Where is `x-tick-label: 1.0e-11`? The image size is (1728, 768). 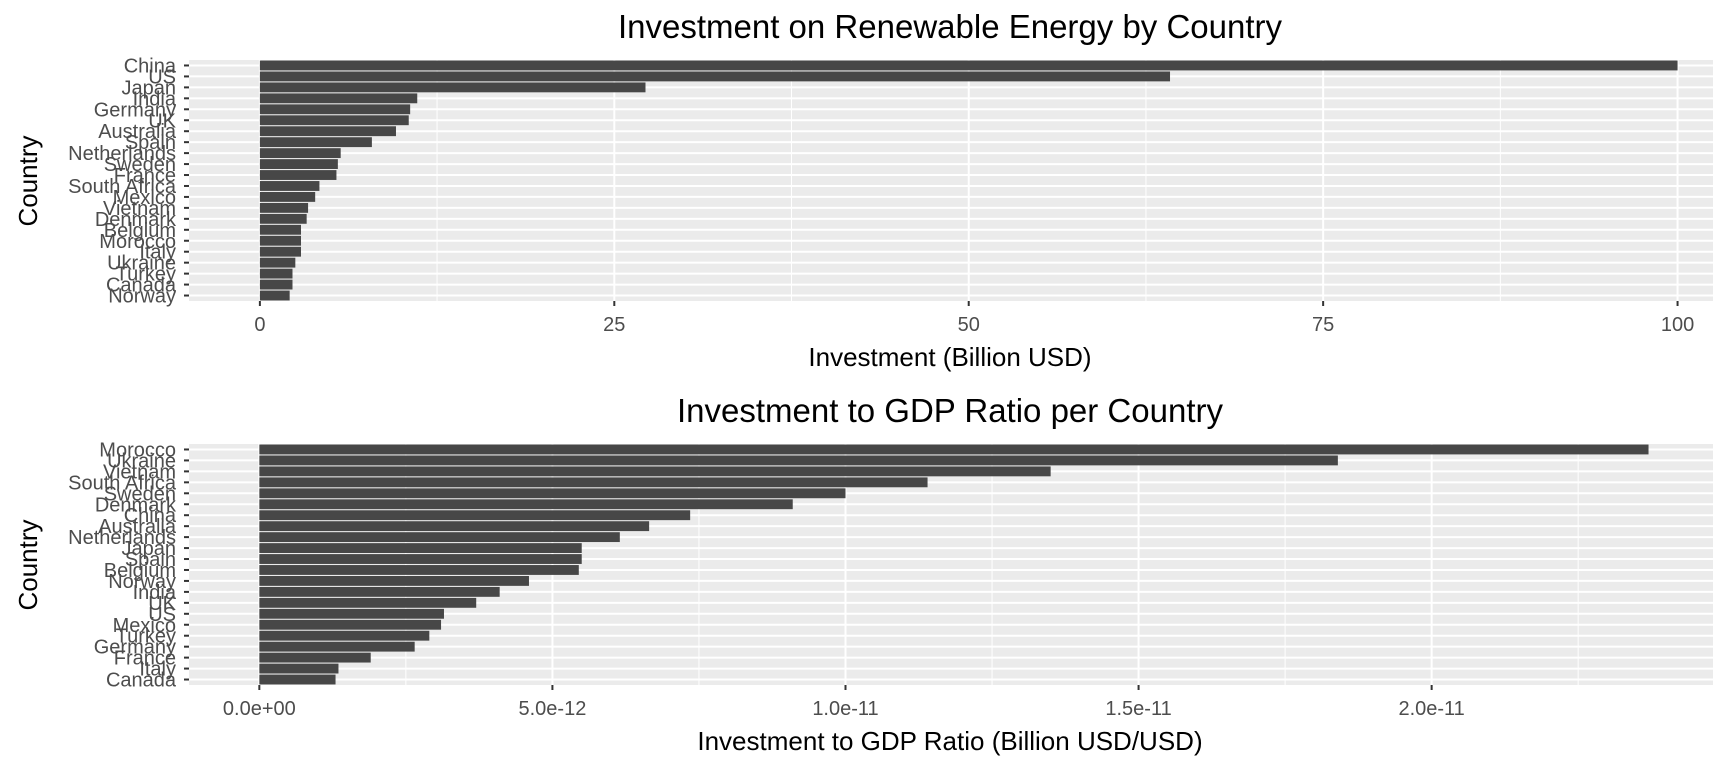 x-tick-label: 1.0e-11 is located at coordinates (845, 709).